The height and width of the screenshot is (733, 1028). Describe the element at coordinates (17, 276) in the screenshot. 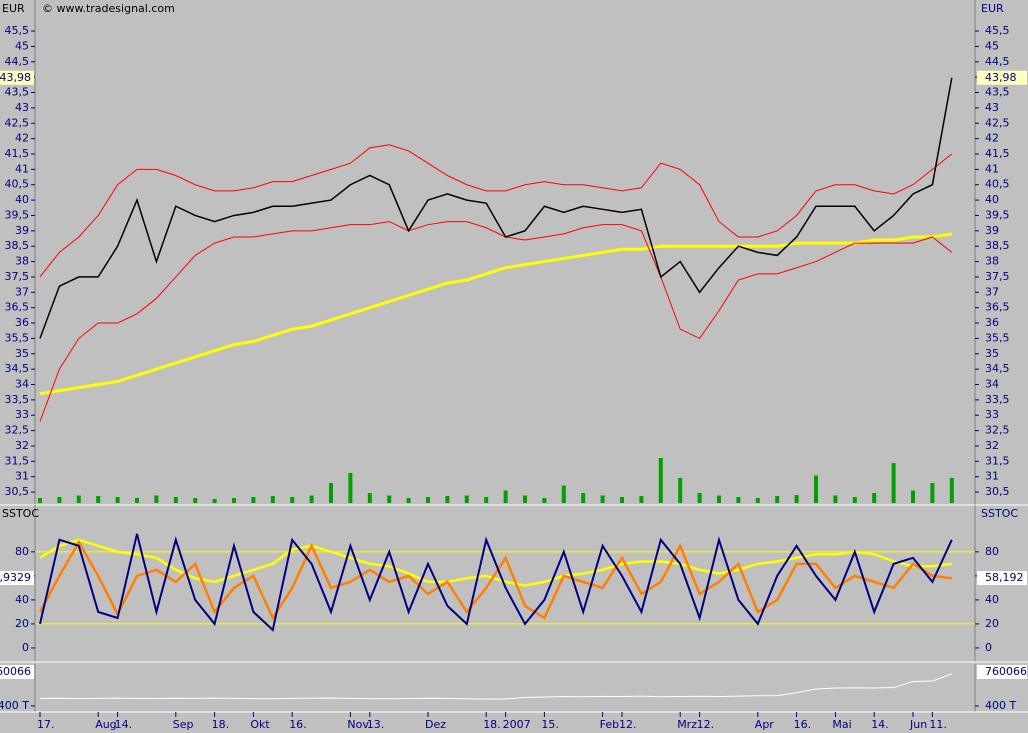

I see `y-tick-label: 37,5` at that location.